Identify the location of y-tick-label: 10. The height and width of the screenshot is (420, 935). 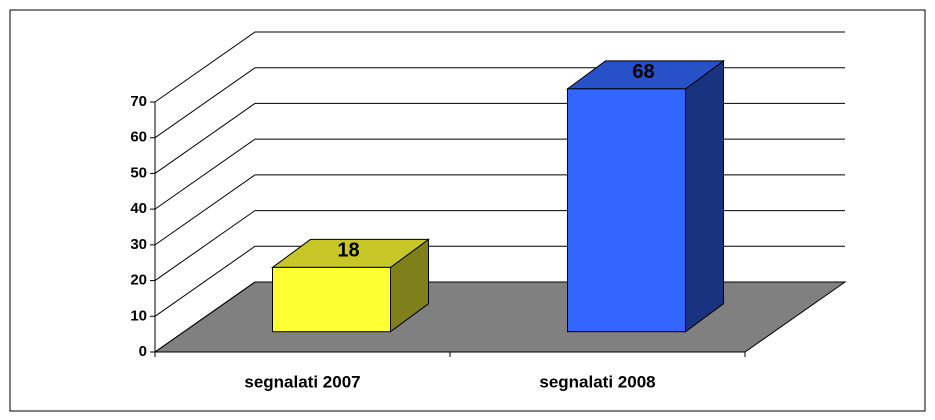
(138, 315).